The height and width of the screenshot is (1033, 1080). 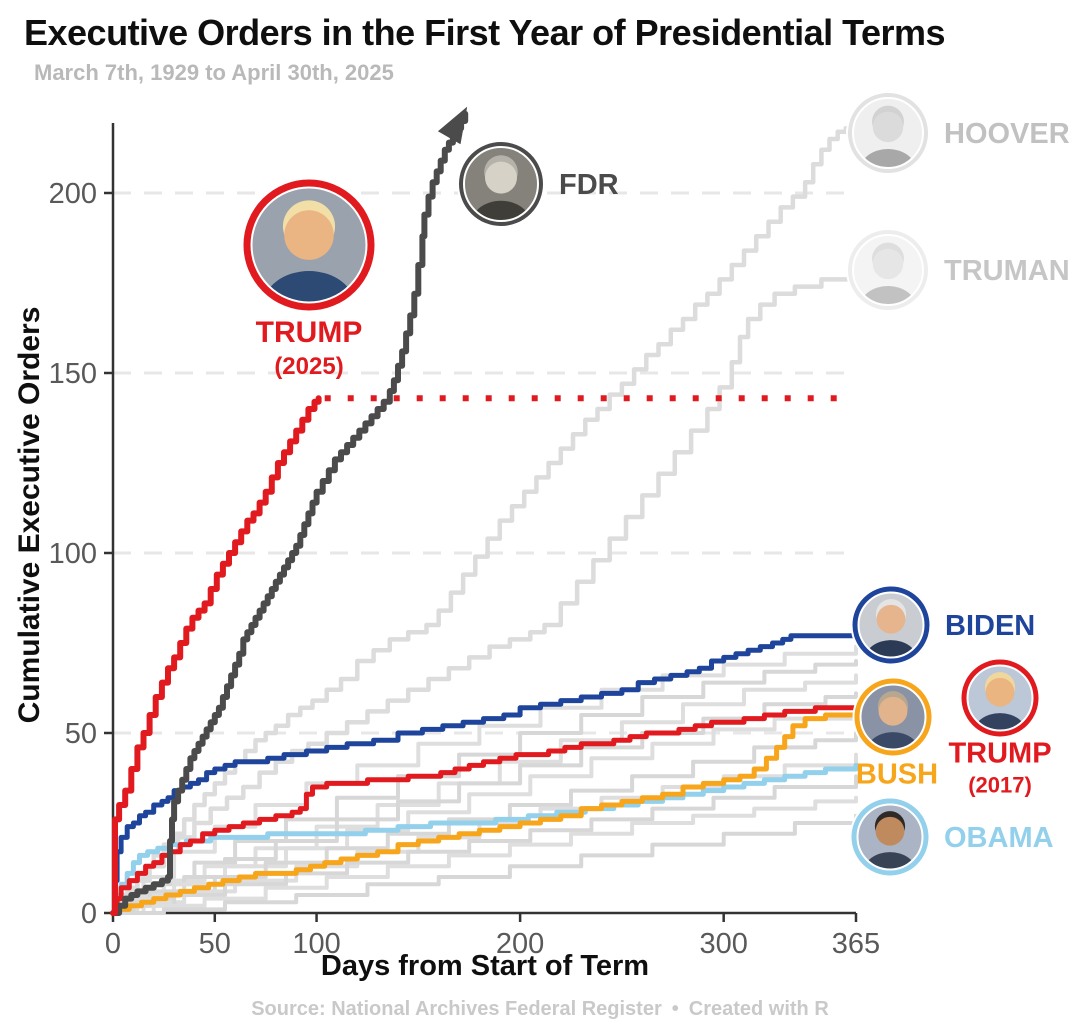 I want to click on sublabel-trump-2025: (2025), so click(x=308, y=366).